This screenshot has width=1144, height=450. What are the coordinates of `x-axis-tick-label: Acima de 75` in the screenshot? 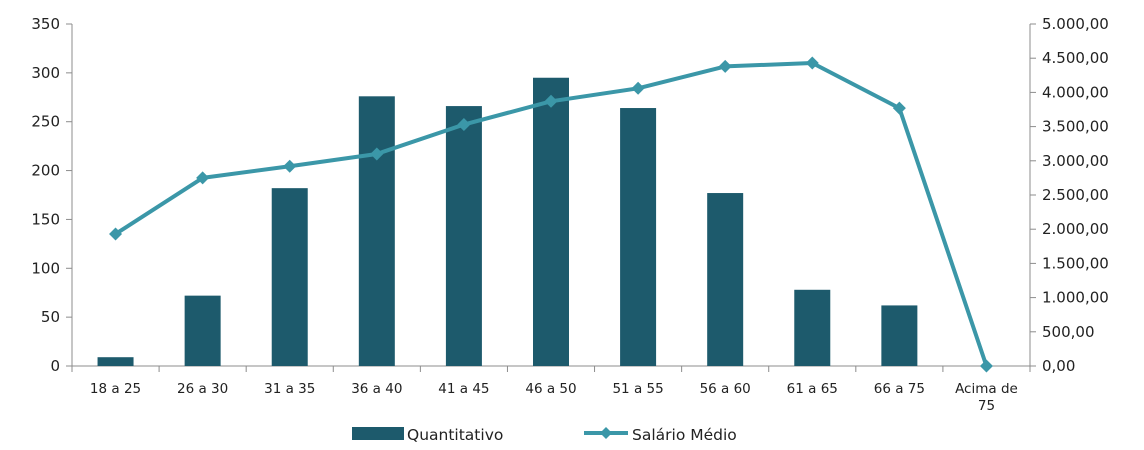 It's located at (986, 397).